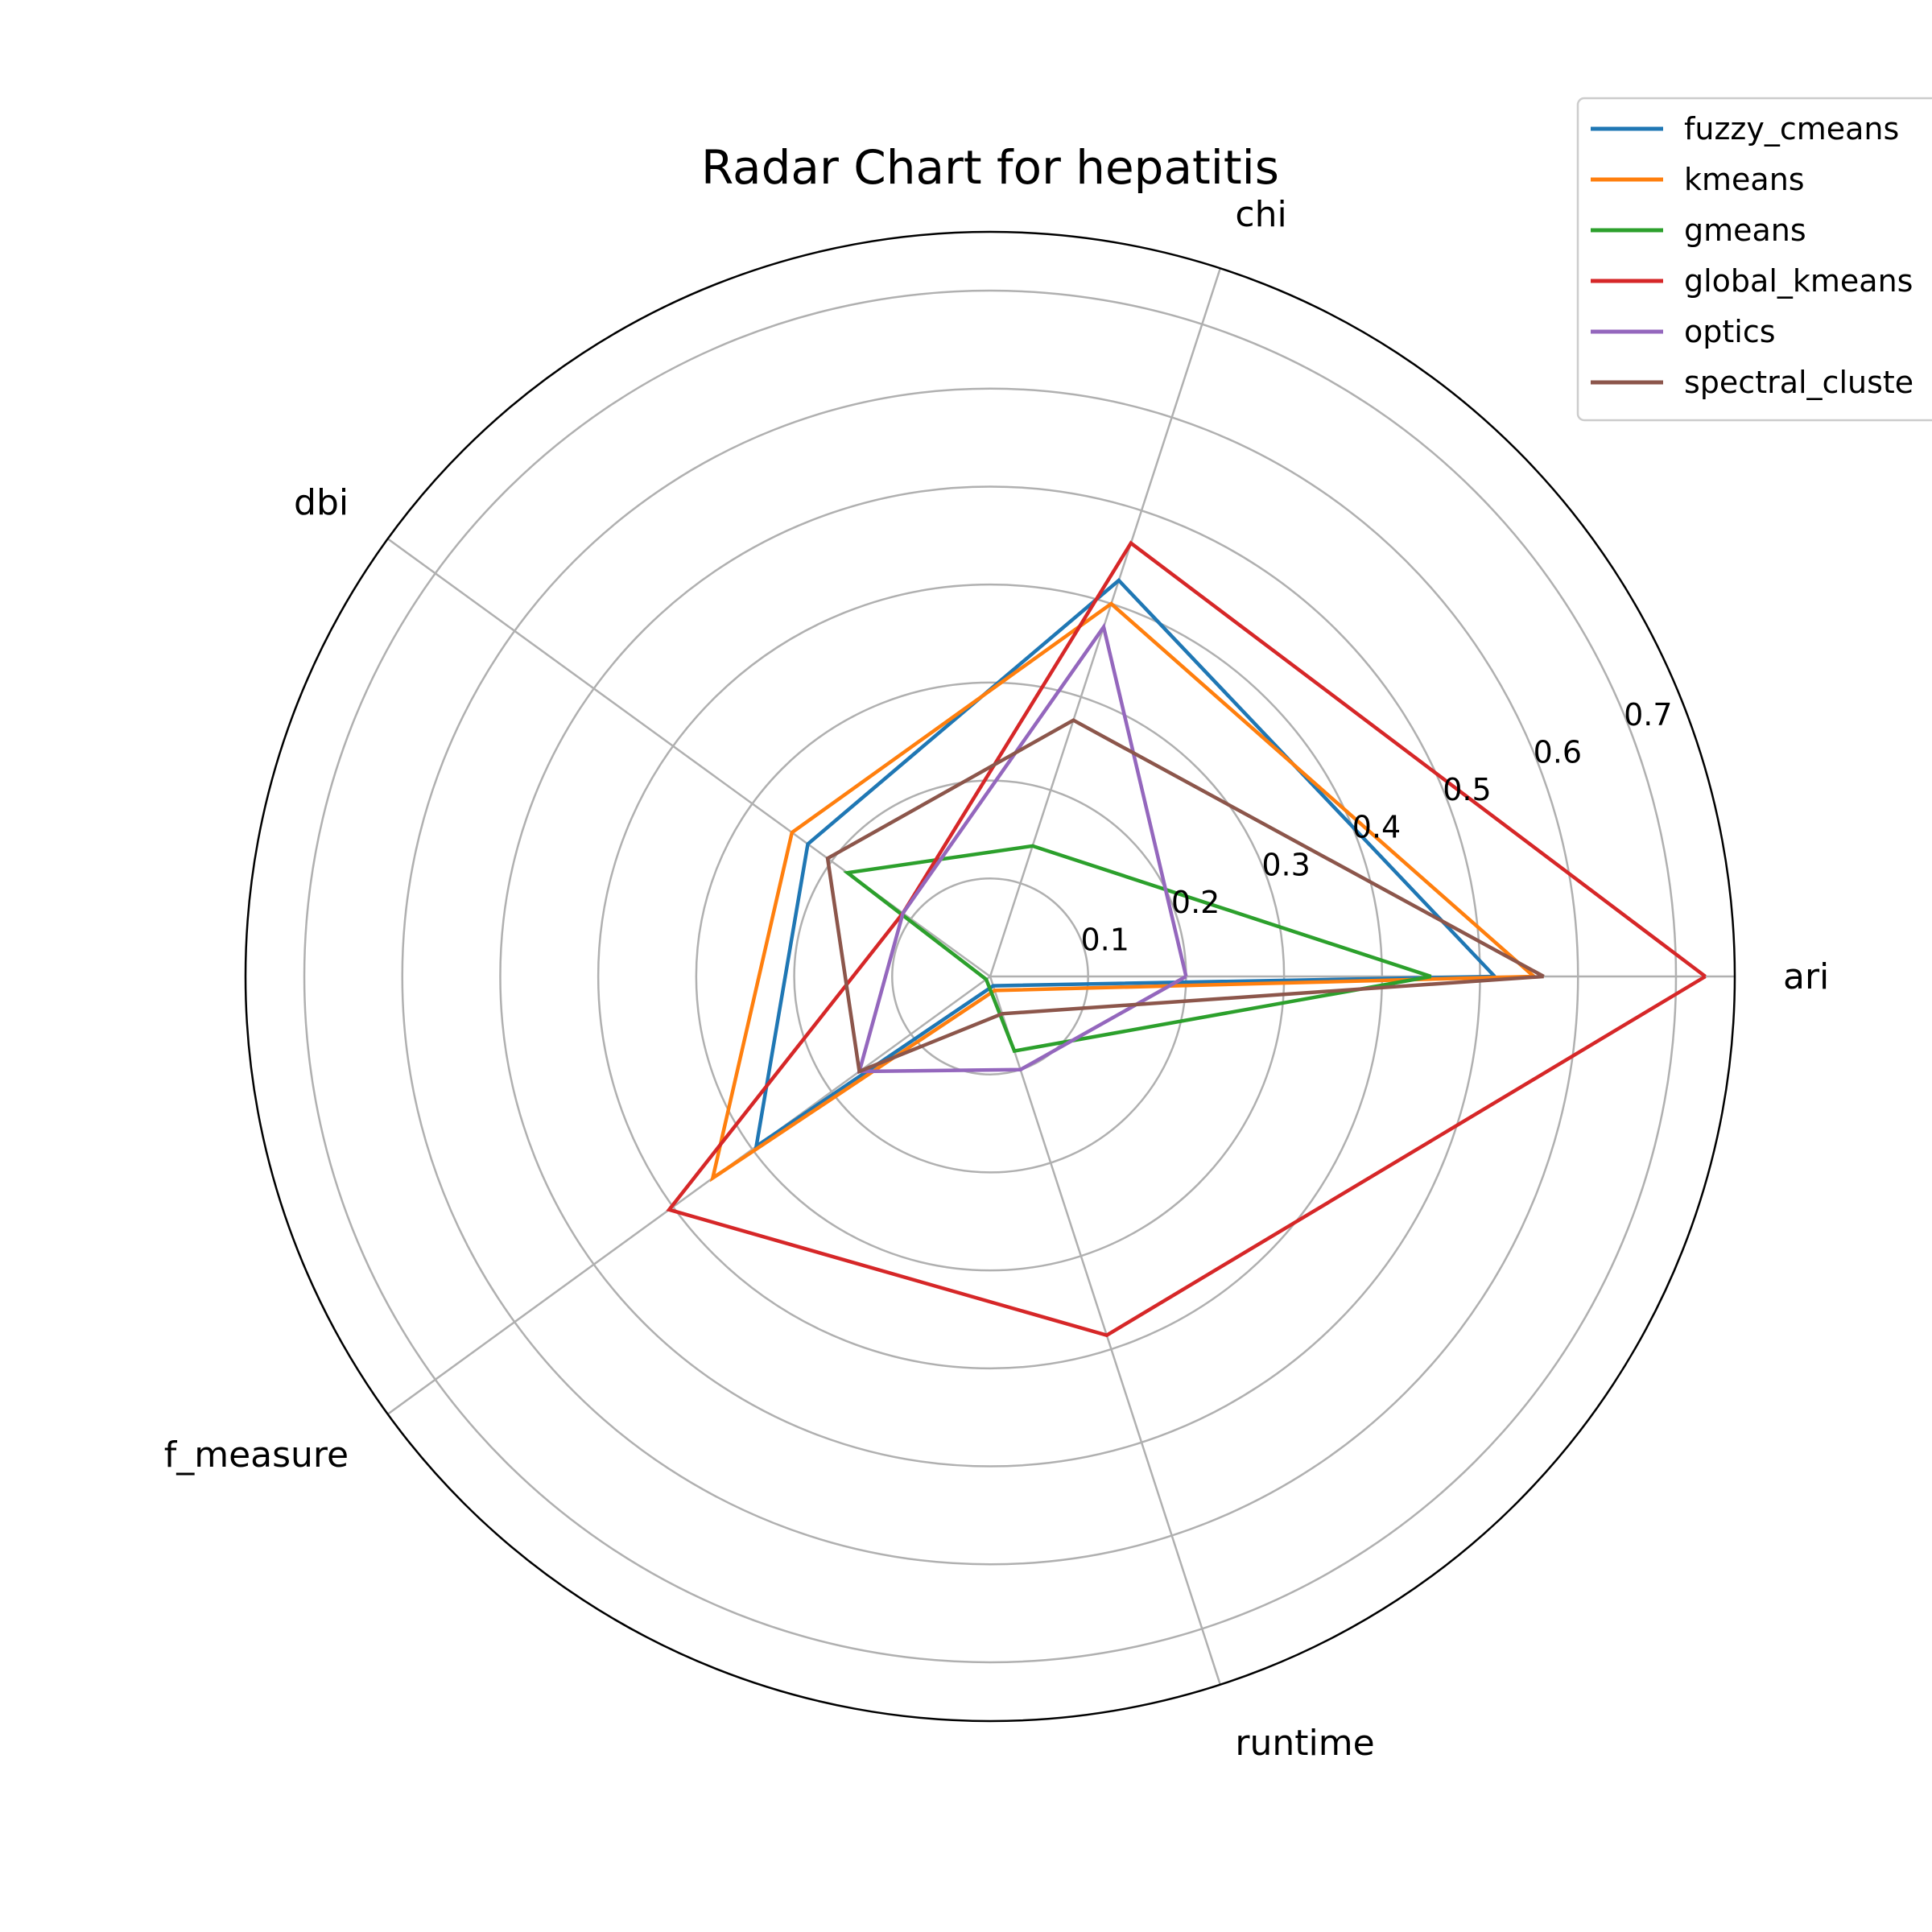 This screenshot has width=1932, height=1932. I want to click on r-tick-label: 0.5, so click(1467, 789).